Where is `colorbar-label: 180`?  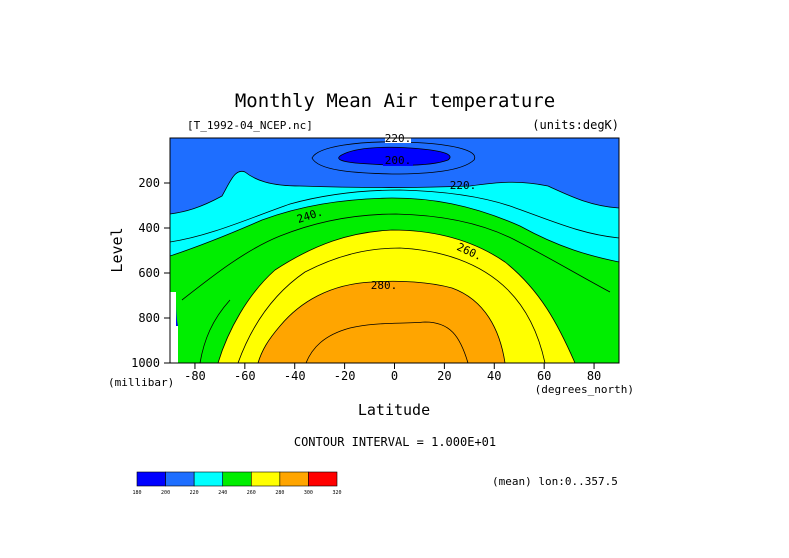
colorbar-label: 180 is located at coordinates (136, 493).